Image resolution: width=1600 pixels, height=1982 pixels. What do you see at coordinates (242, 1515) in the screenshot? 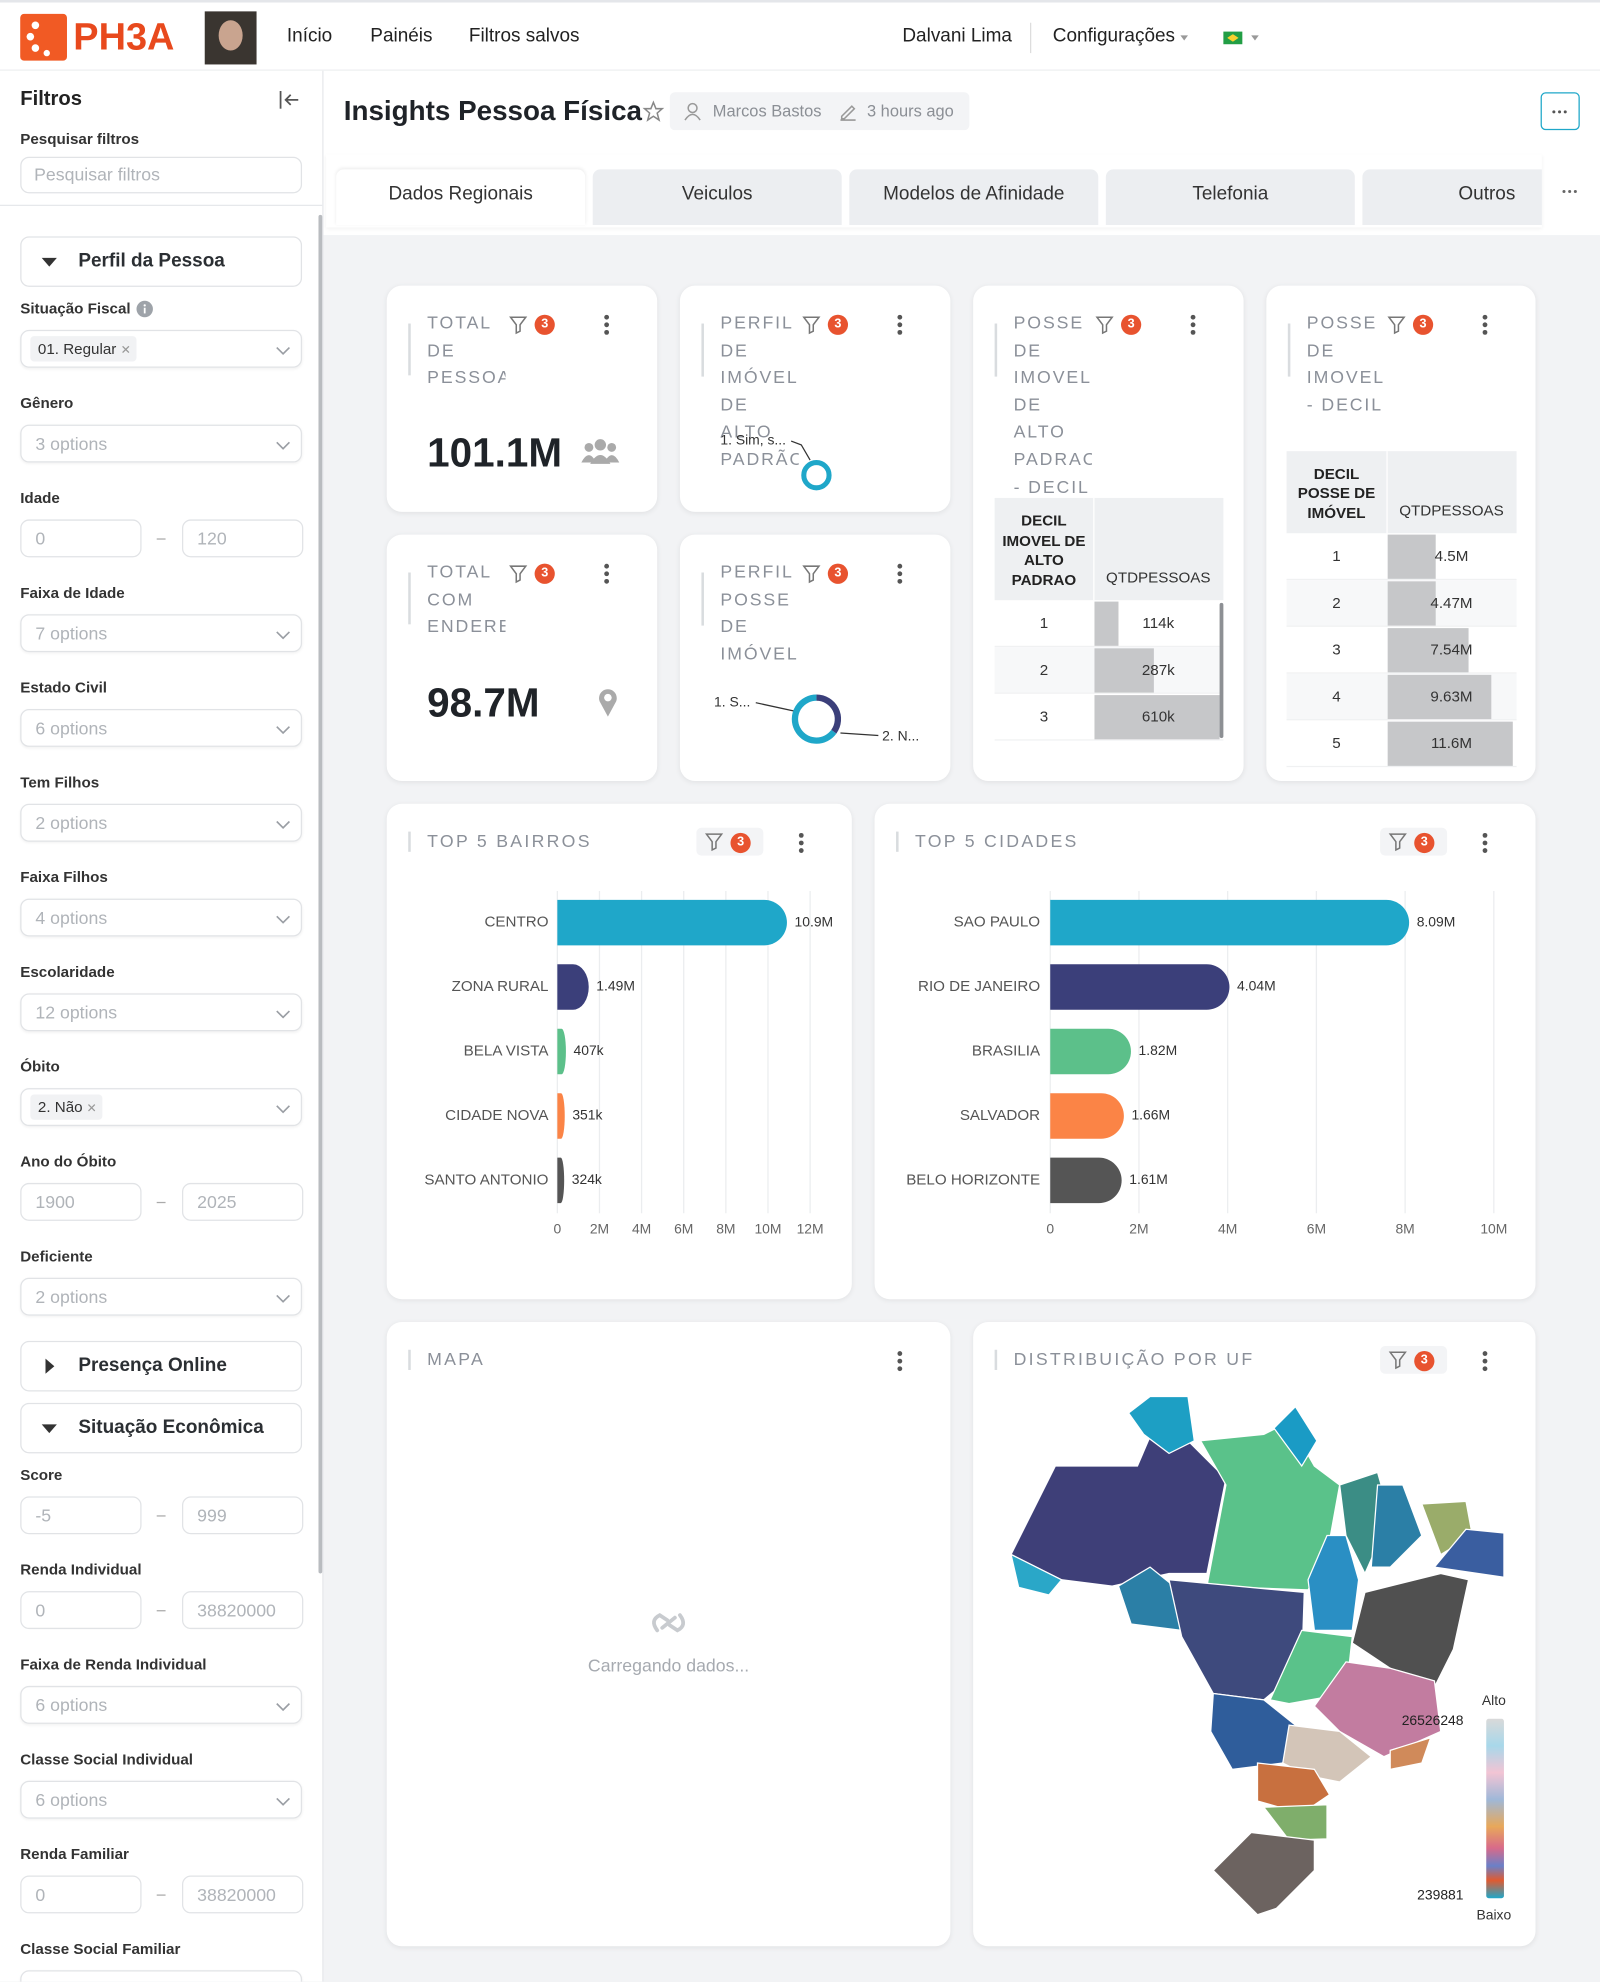
I see `range-max: 999` at bounding box center [242, 1515].